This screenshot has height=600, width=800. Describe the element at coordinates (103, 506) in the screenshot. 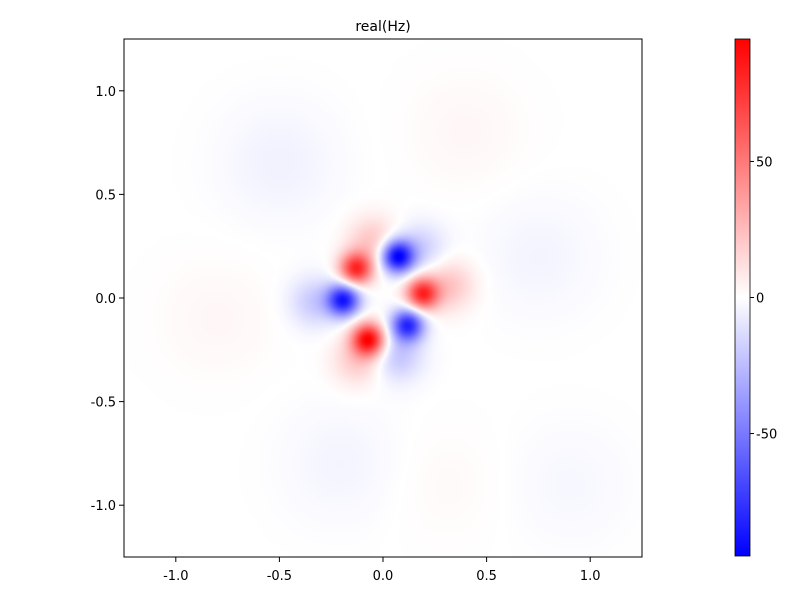

I see `y-tick-label: -1.0` at that location.